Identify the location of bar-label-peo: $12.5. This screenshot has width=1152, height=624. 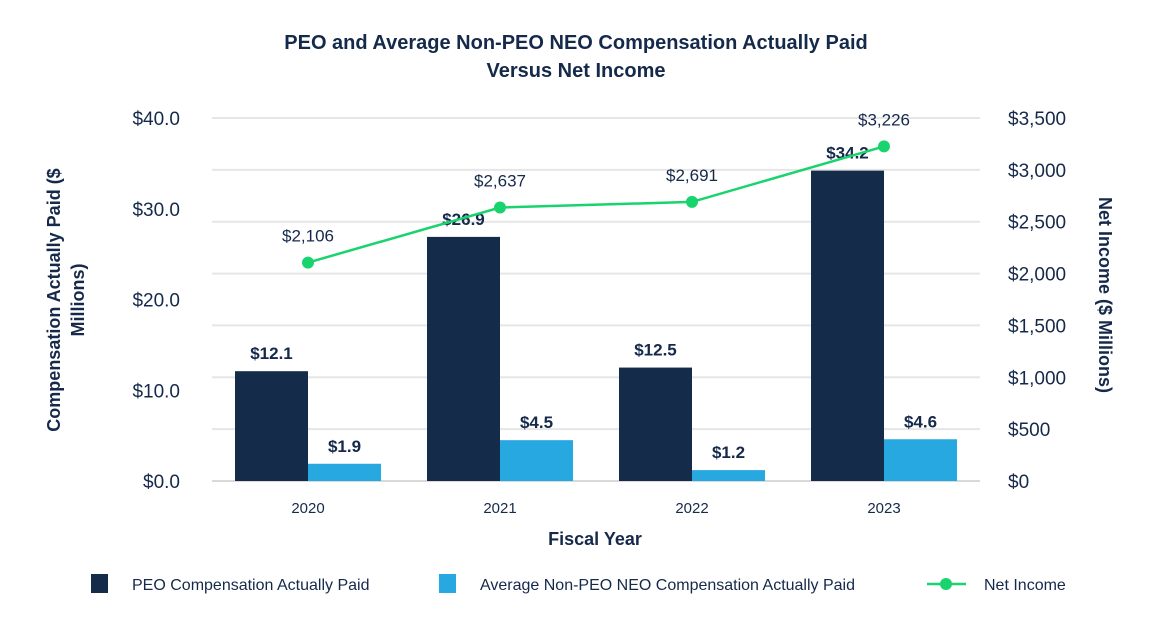
(655, 350).